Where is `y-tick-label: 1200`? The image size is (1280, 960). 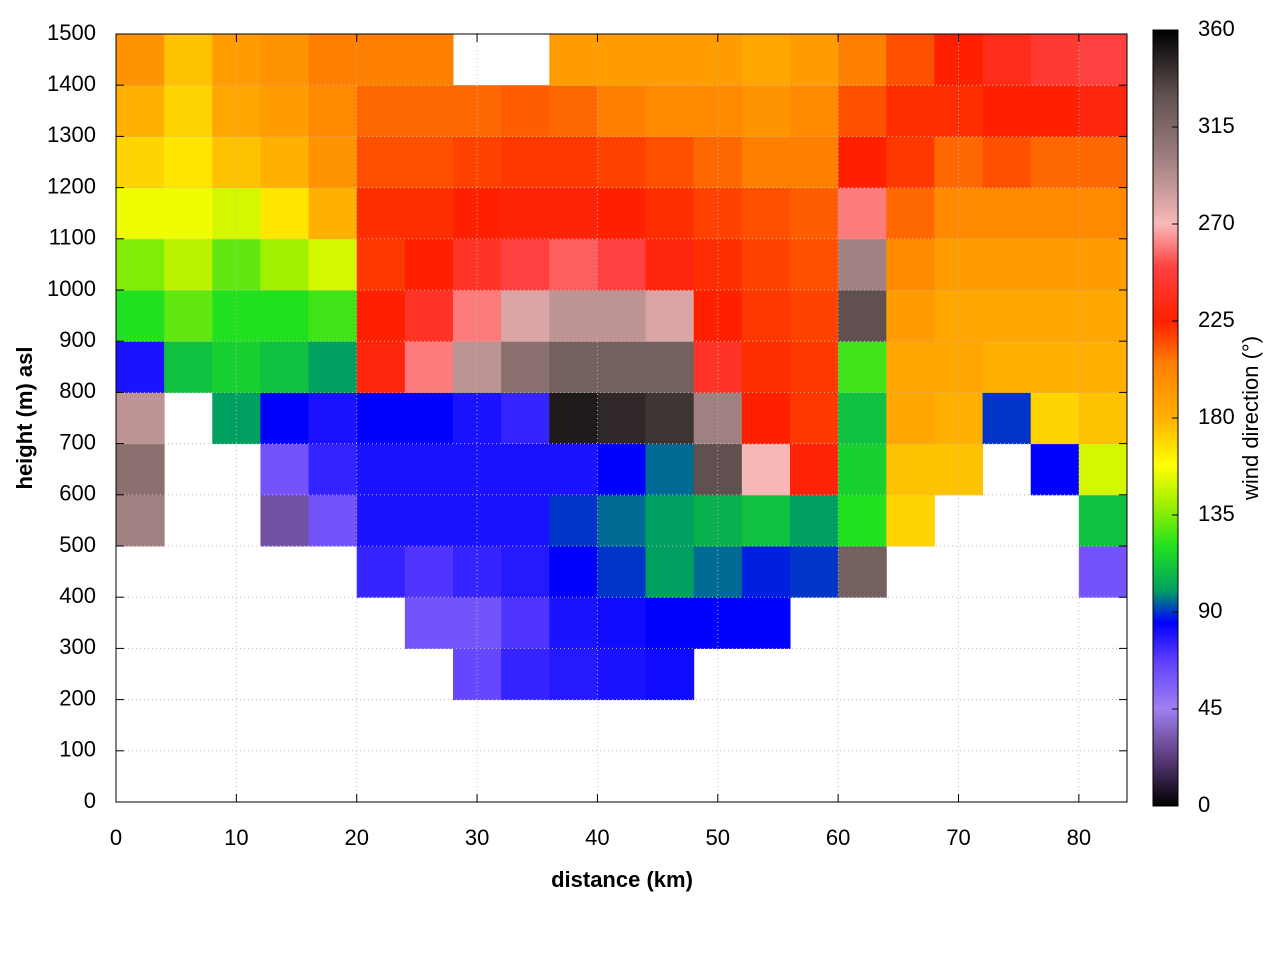 y-tick-label: 1200 is located at coordinates (71, 185).